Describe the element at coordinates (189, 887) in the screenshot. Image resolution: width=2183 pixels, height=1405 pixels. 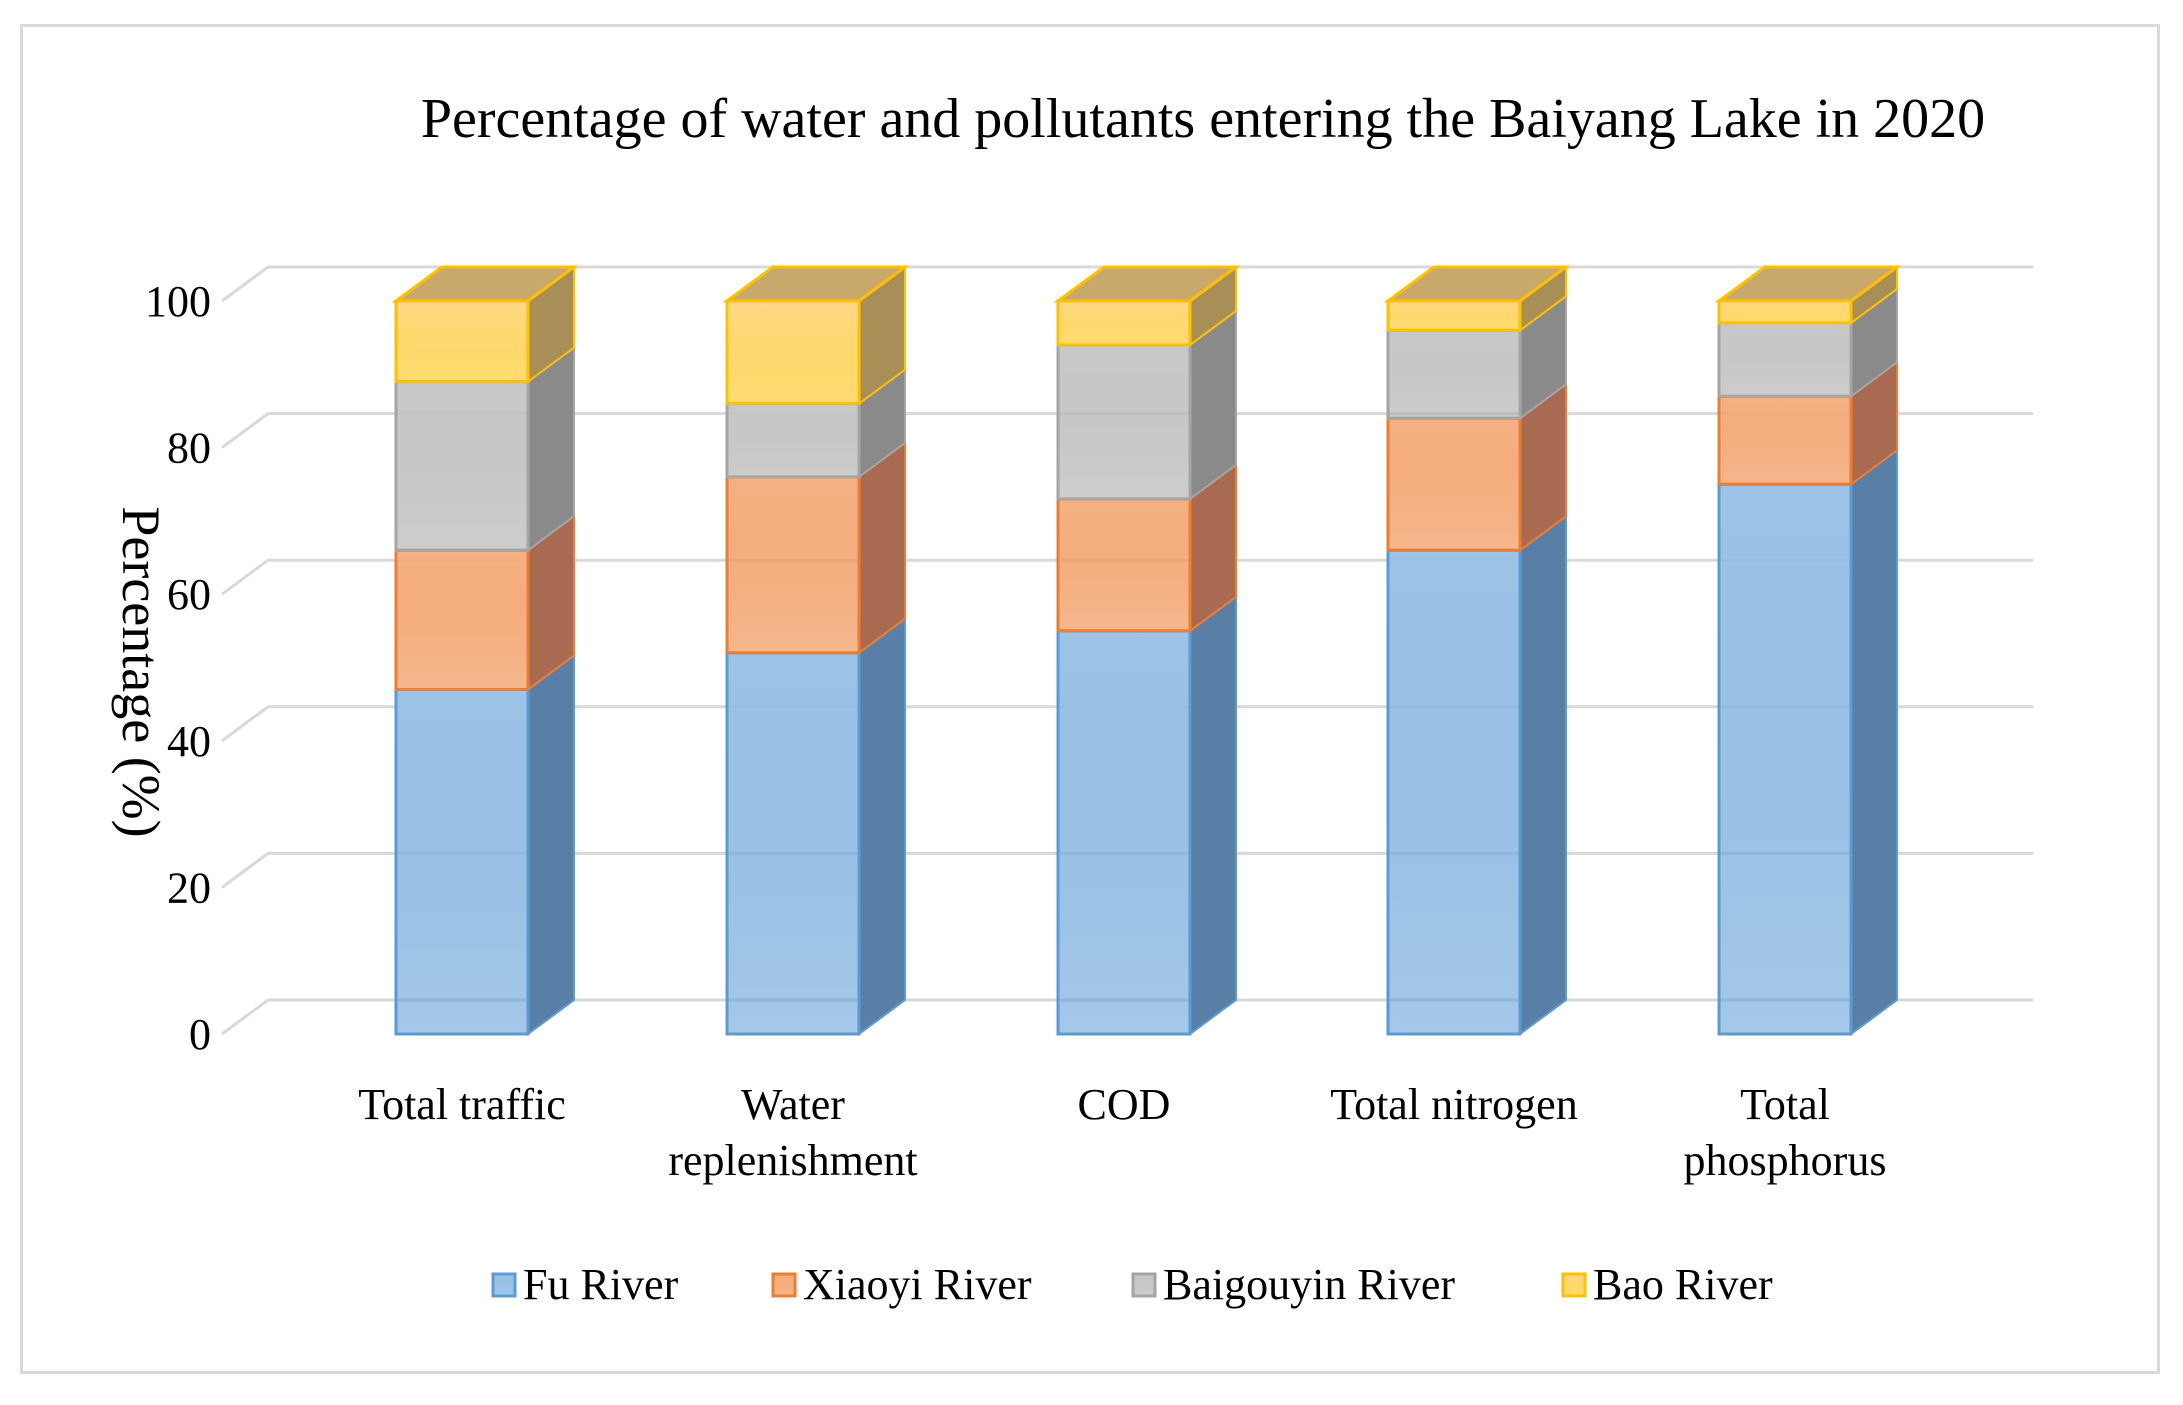
I see `y-tick-label: 20` at that location.